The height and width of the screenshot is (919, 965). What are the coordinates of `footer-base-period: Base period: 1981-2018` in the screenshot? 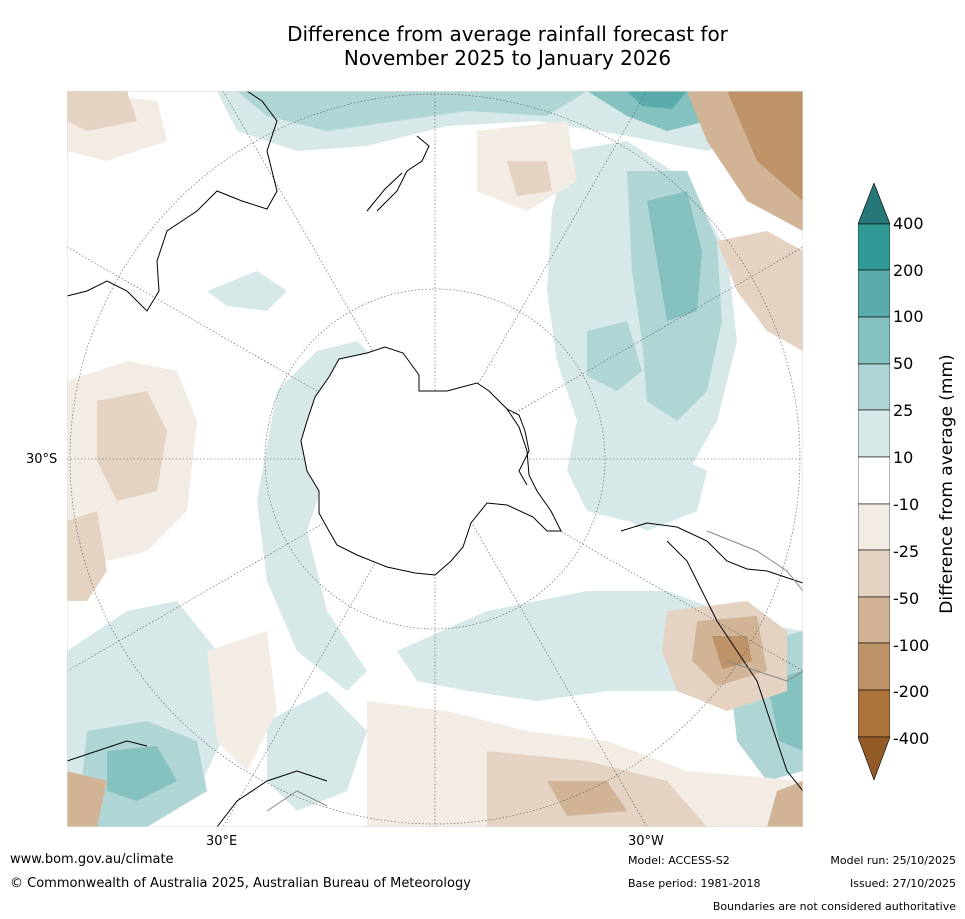 It's located at (694, 883).